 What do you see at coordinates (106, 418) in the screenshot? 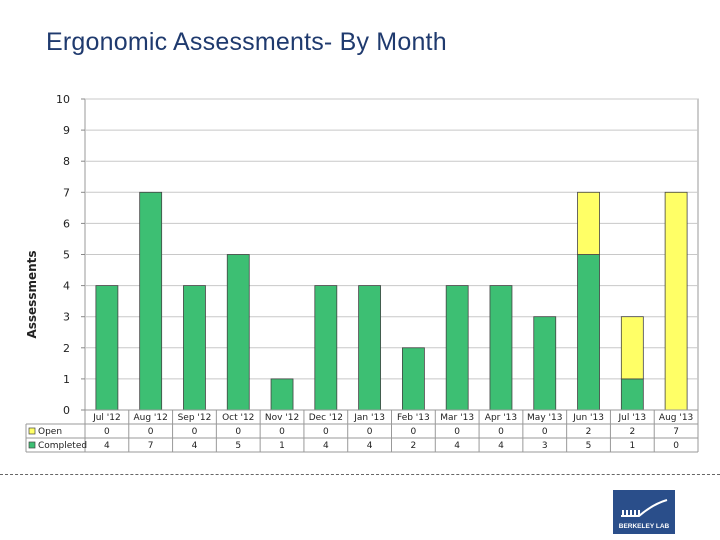
I see `x-tick-label: Jul '12` at bounding box center [106, 418].